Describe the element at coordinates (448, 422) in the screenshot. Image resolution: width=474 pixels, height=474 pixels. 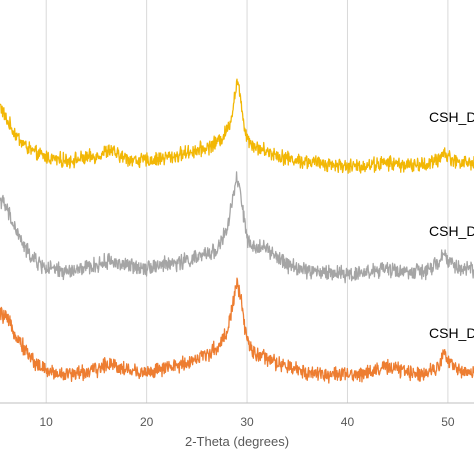
I see `x-tick-label: 50` at that location.